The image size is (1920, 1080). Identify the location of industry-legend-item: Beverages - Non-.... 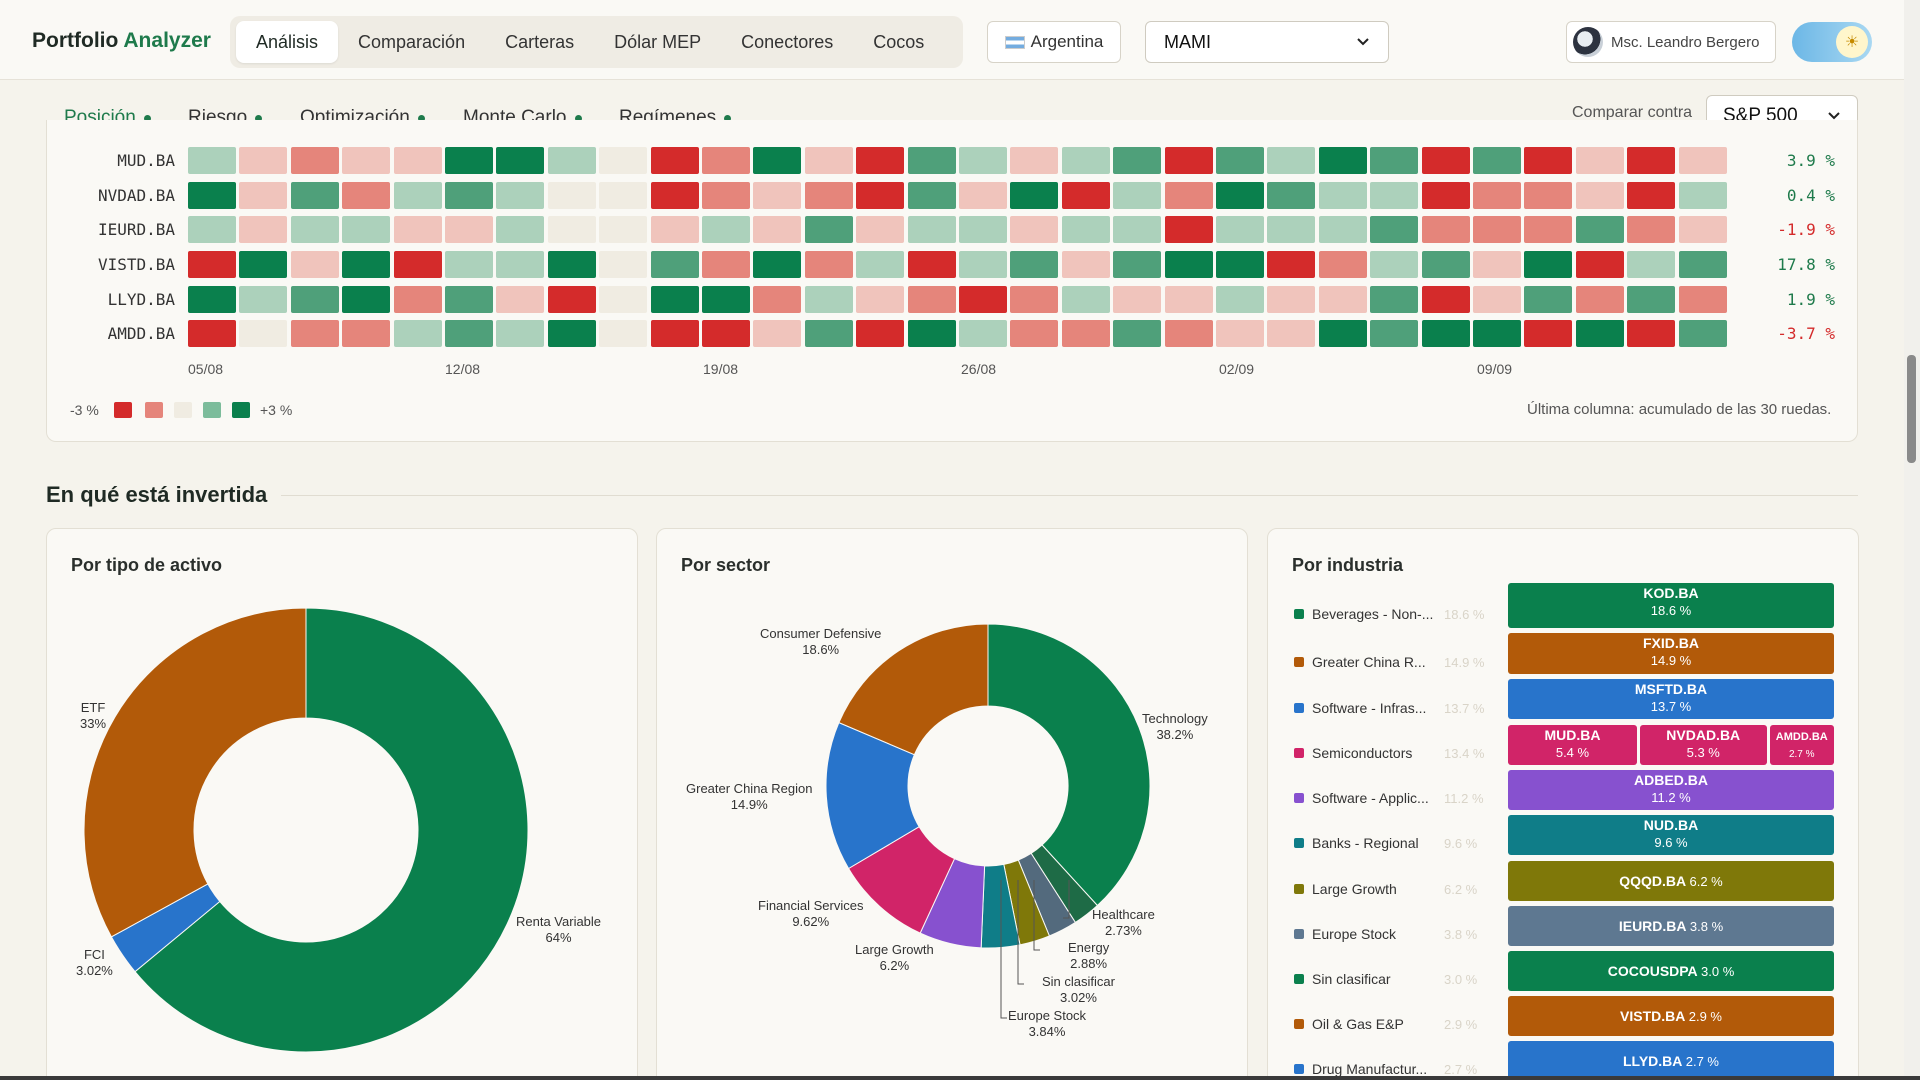
(1363, 614).